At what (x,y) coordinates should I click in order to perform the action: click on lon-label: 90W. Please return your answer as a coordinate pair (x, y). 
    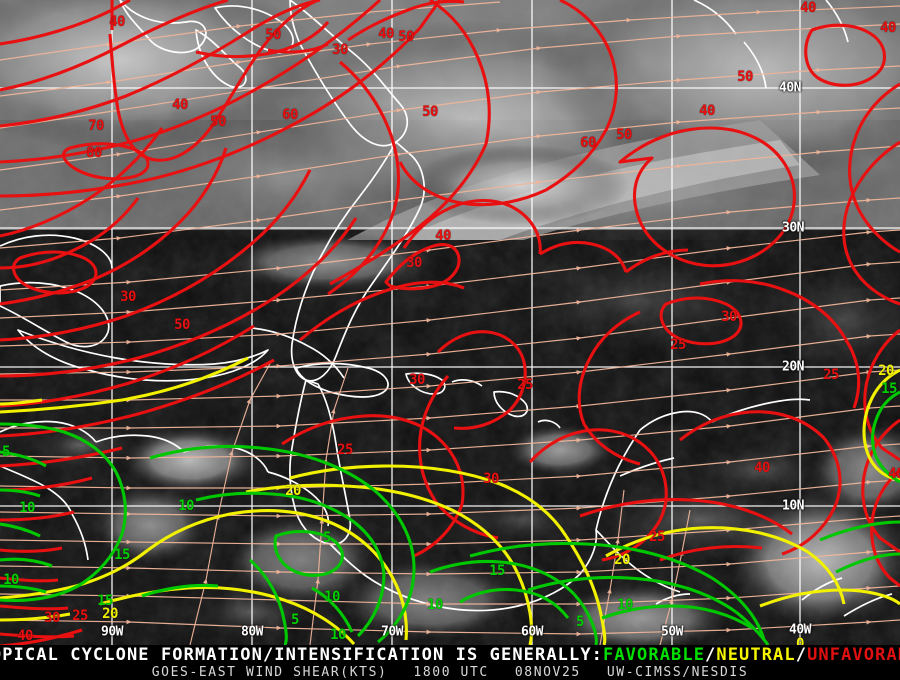
    Looking at the image, I should click on (112, 632).